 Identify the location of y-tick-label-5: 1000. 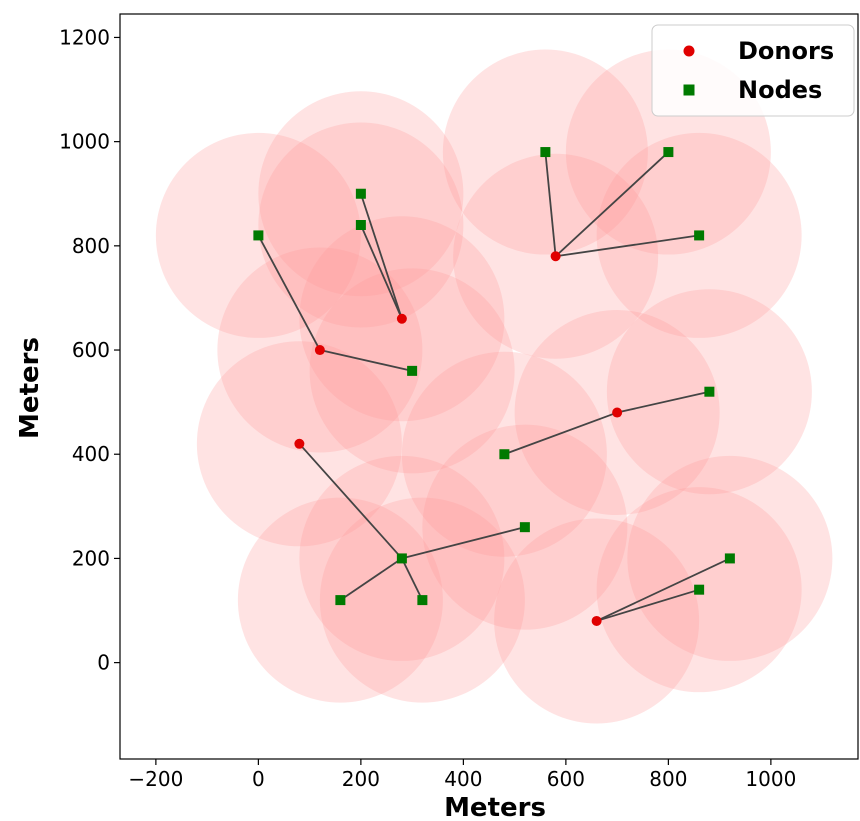
(84, 142).